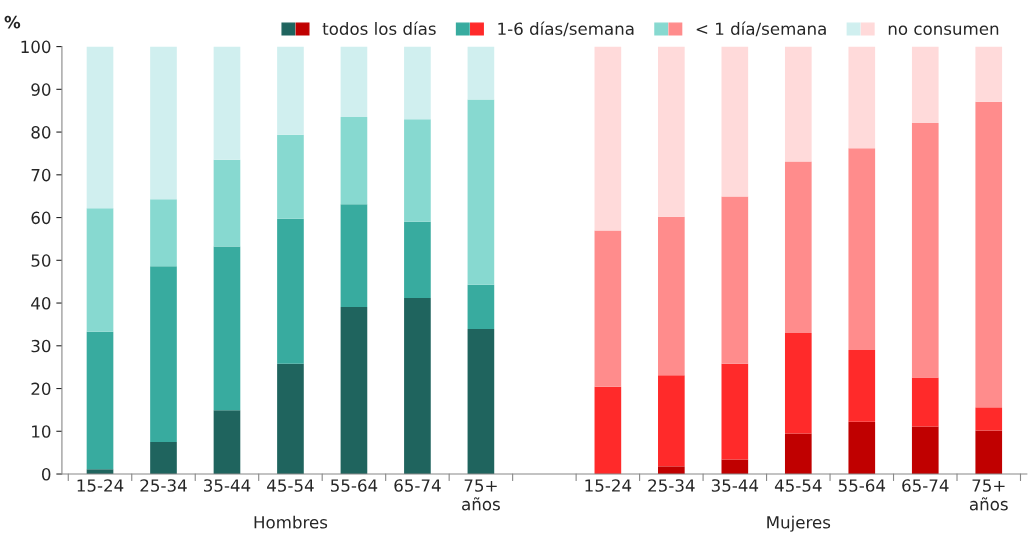  I want to click on y-axis-title: %, so click(12, 22).